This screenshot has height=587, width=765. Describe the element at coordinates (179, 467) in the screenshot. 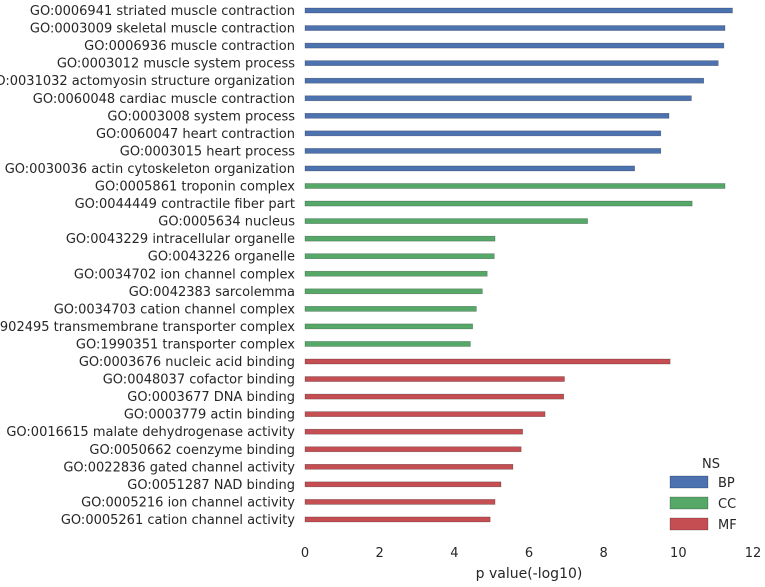

I see `y-tick-label: GO:0022836 gated channel activity` at that location.